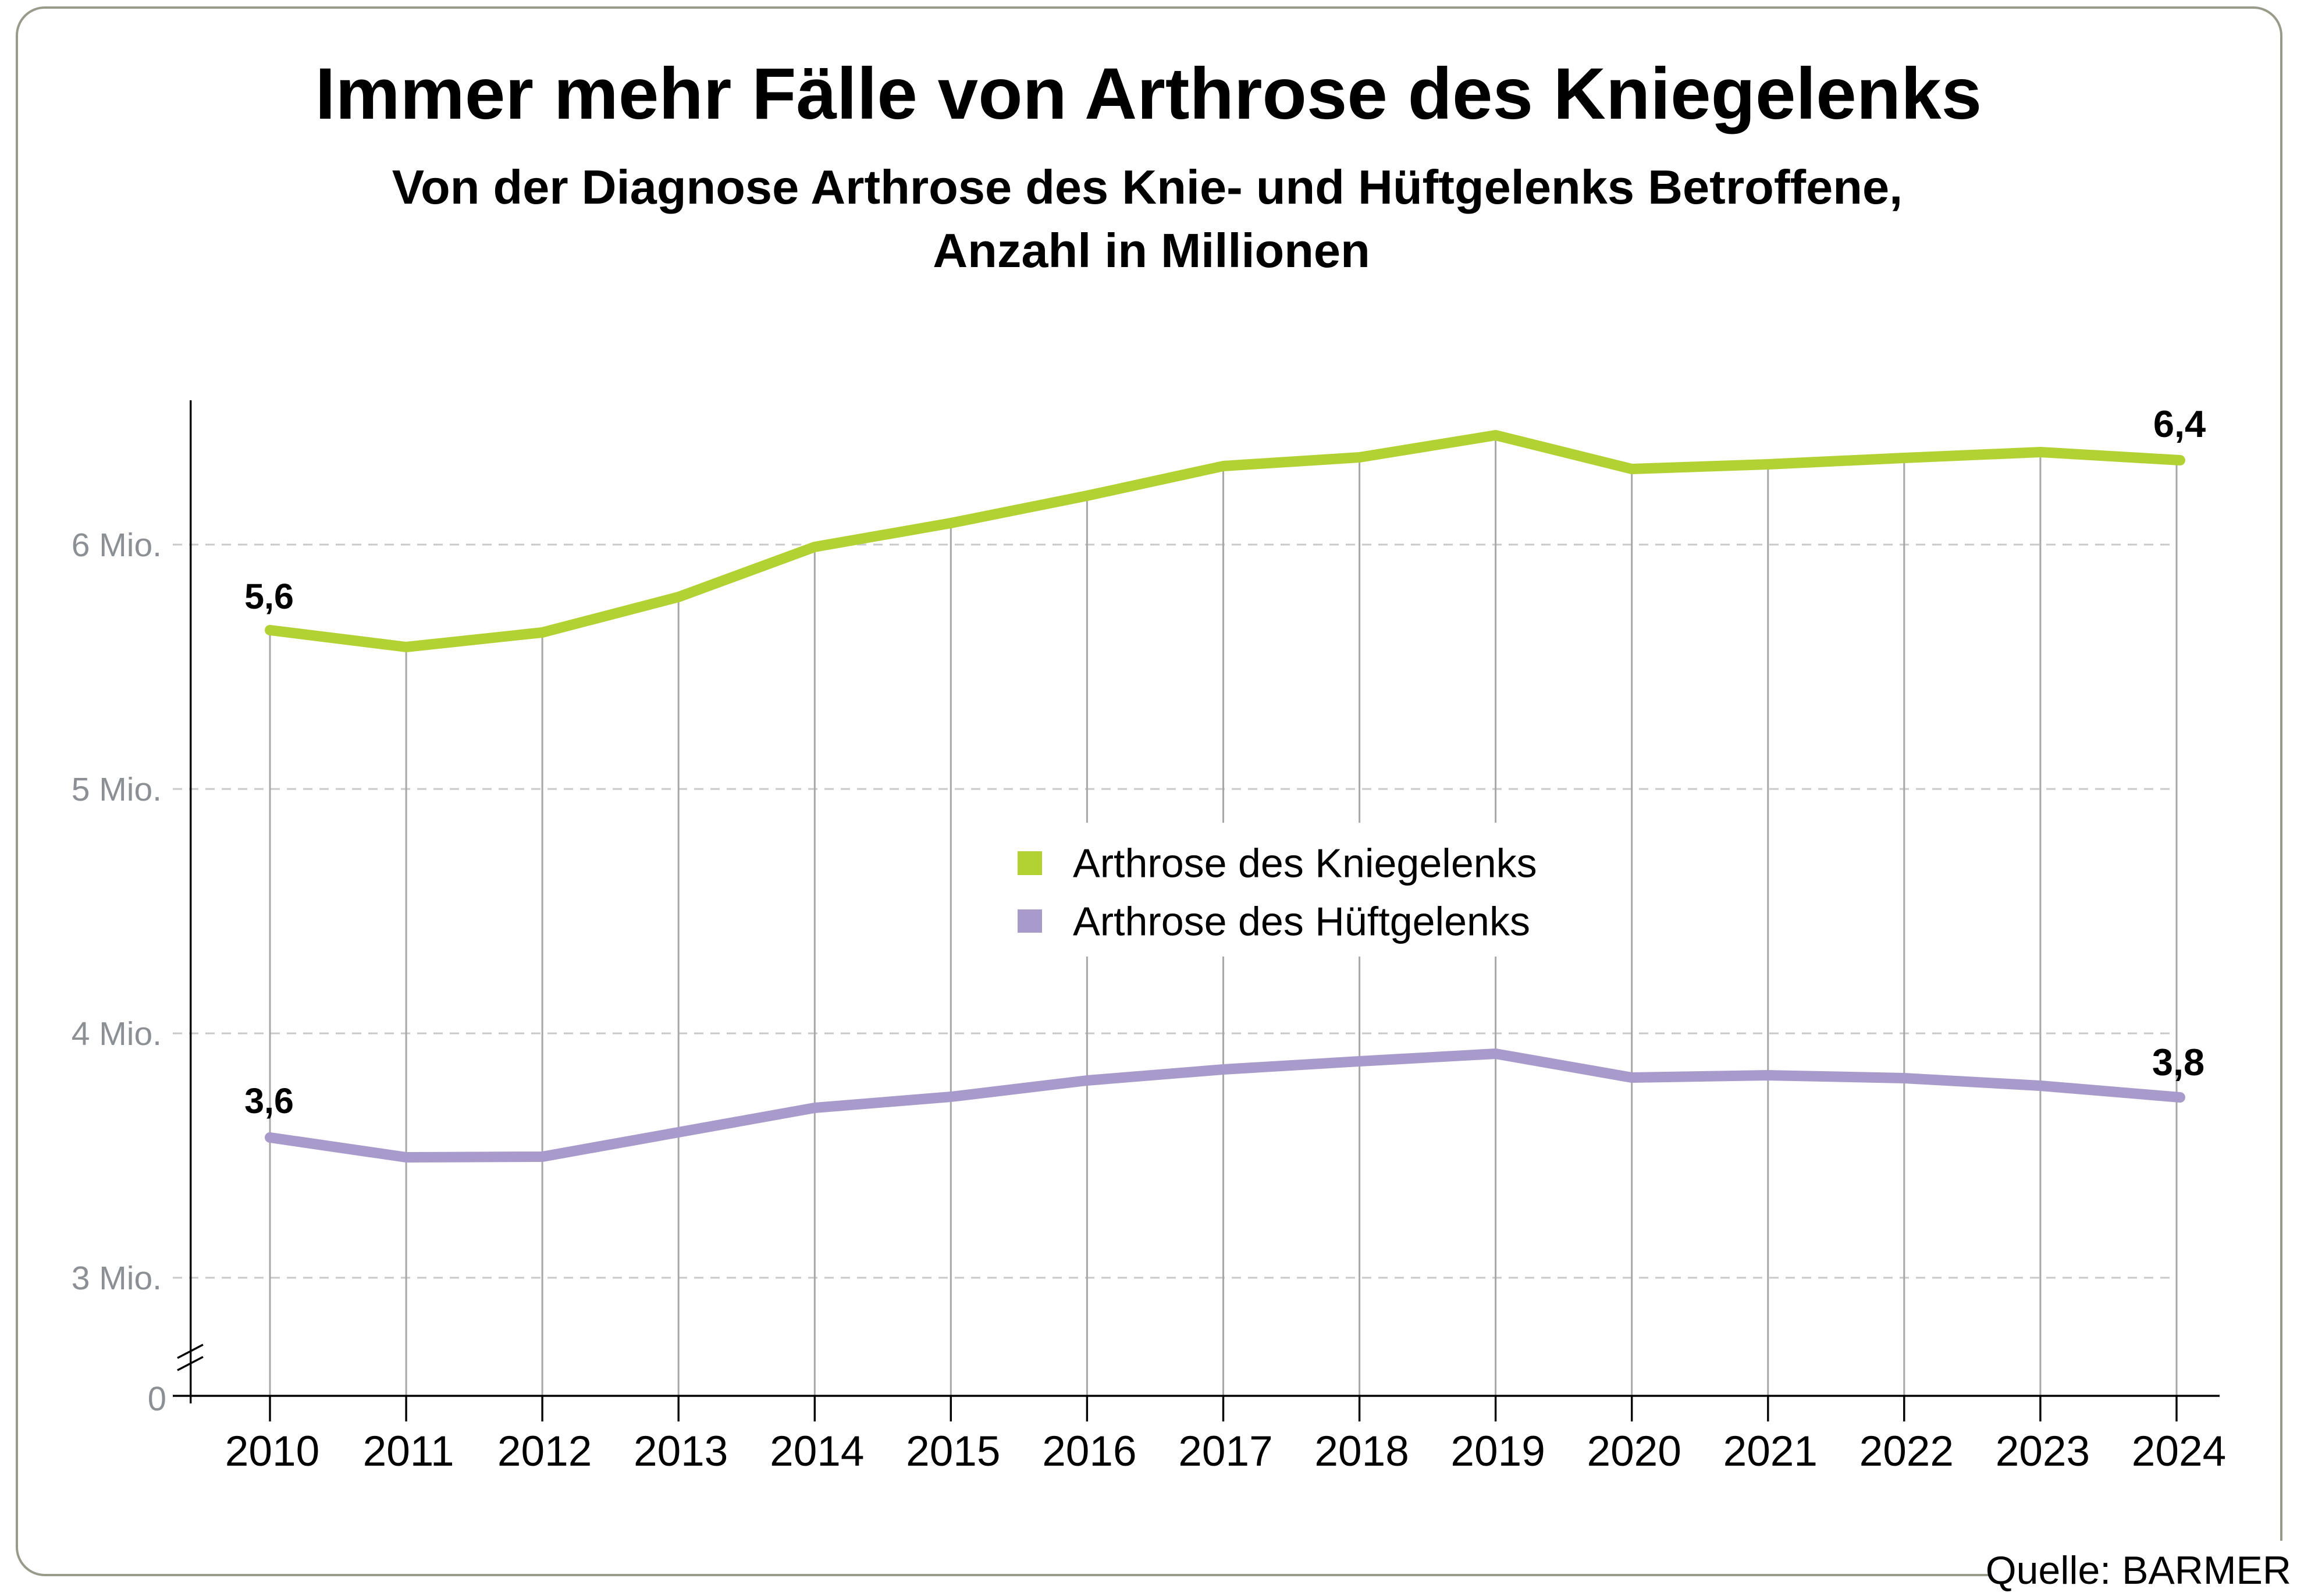 The width and height of the screenshot is (2297, 1596). Describe the element at coordinates (1634, 1451) in the screenshot. I see `svg-text: 2020` at that location.